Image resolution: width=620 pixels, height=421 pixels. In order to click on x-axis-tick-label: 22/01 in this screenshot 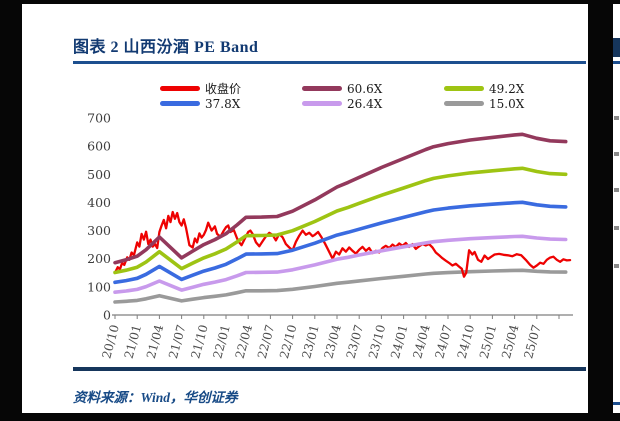, I will do `click(221, 341)`.